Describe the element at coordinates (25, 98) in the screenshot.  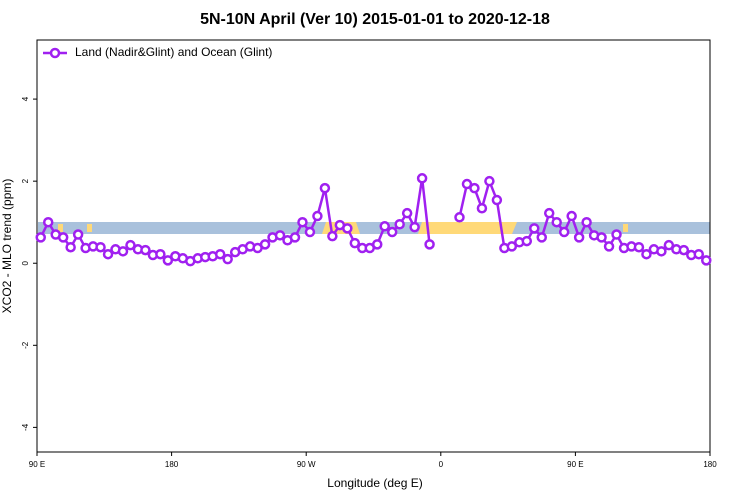
I see `y-tick-label: 4` at that location.